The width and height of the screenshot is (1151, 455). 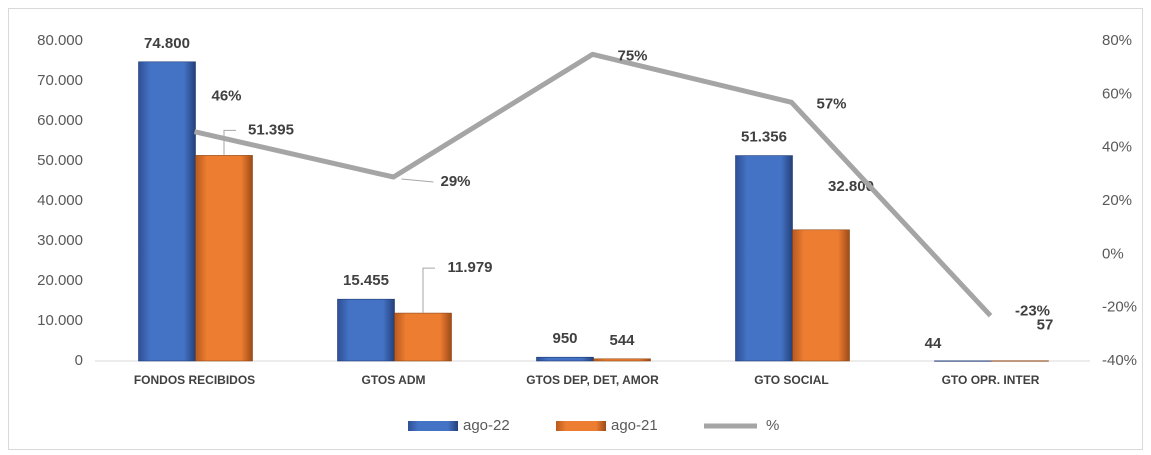 I want to click on data-label: -23%, so click(x=1032, y=311).